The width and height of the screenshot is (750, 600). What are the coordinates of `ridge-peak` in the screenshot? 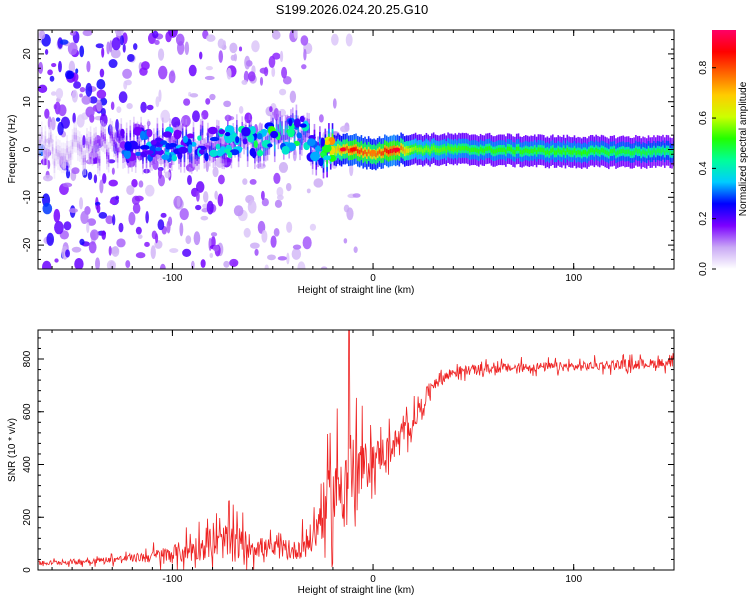 It's located at (342, 149).